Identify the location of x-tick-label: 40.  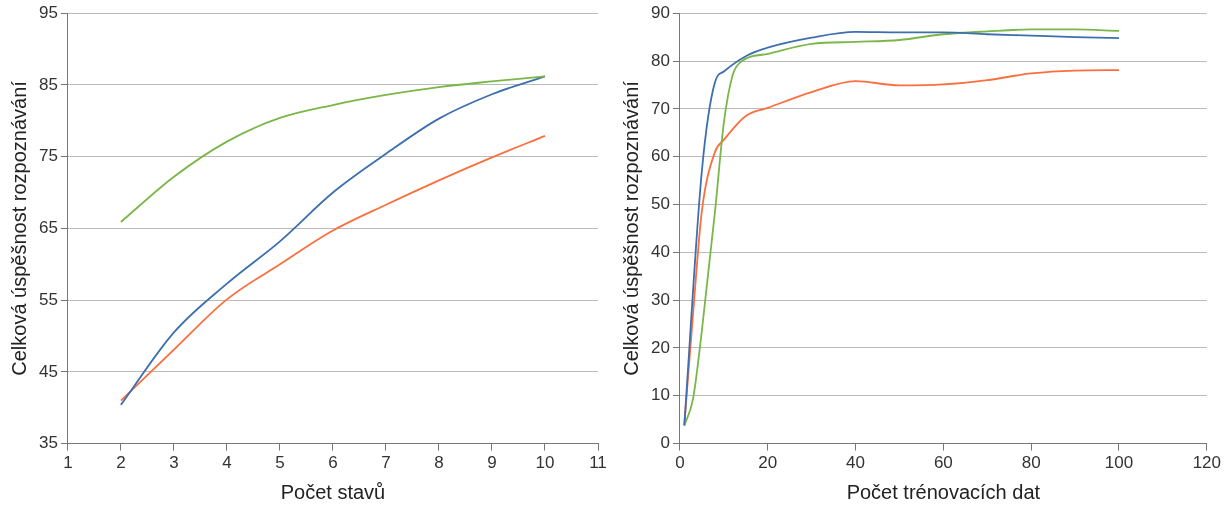
(856, 463).